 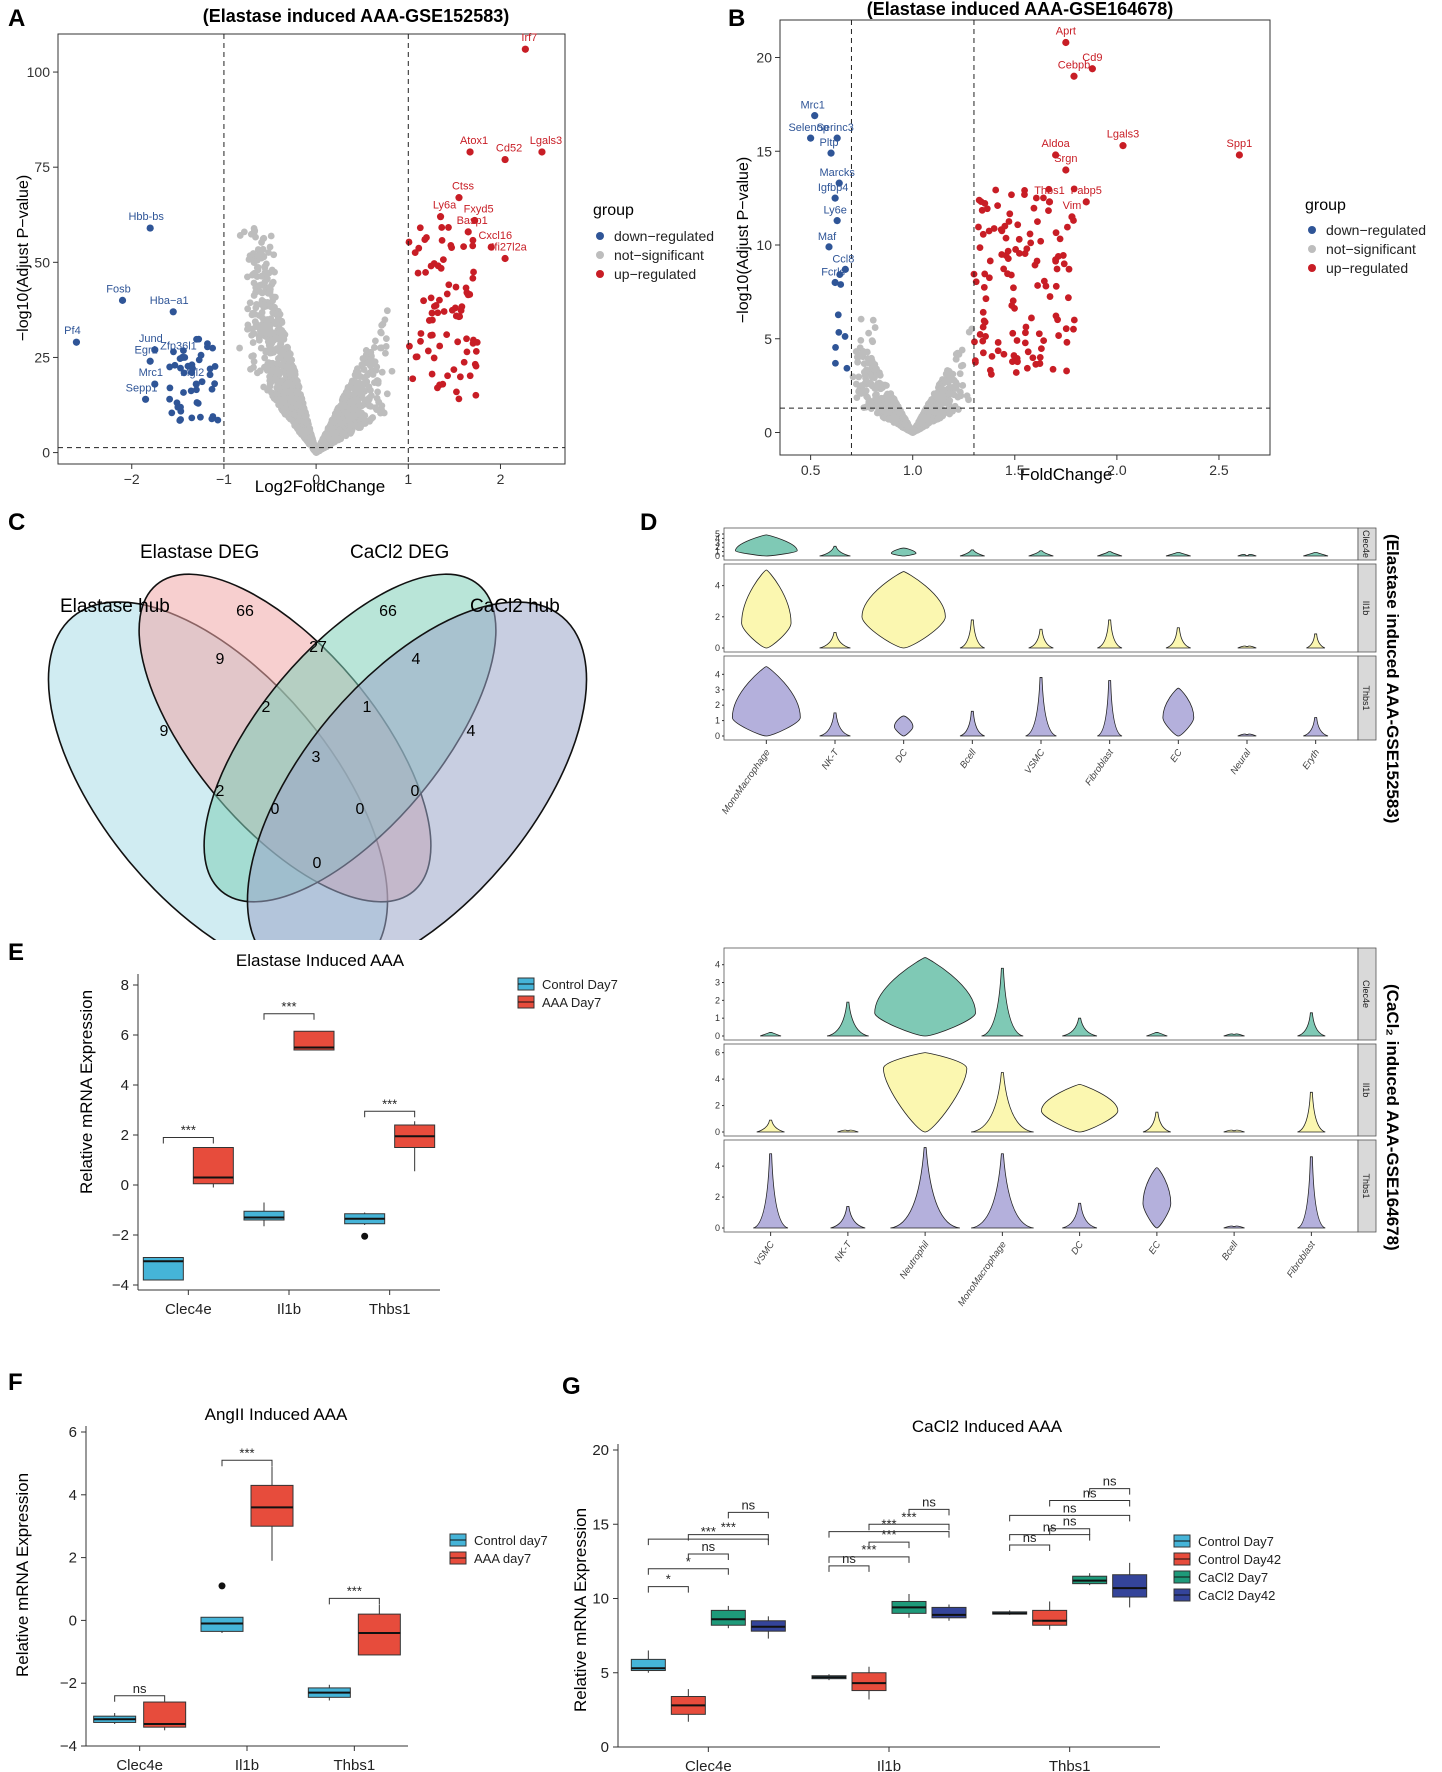 I want to click on violin-y-tick: 4, so click(x=717, y=538).